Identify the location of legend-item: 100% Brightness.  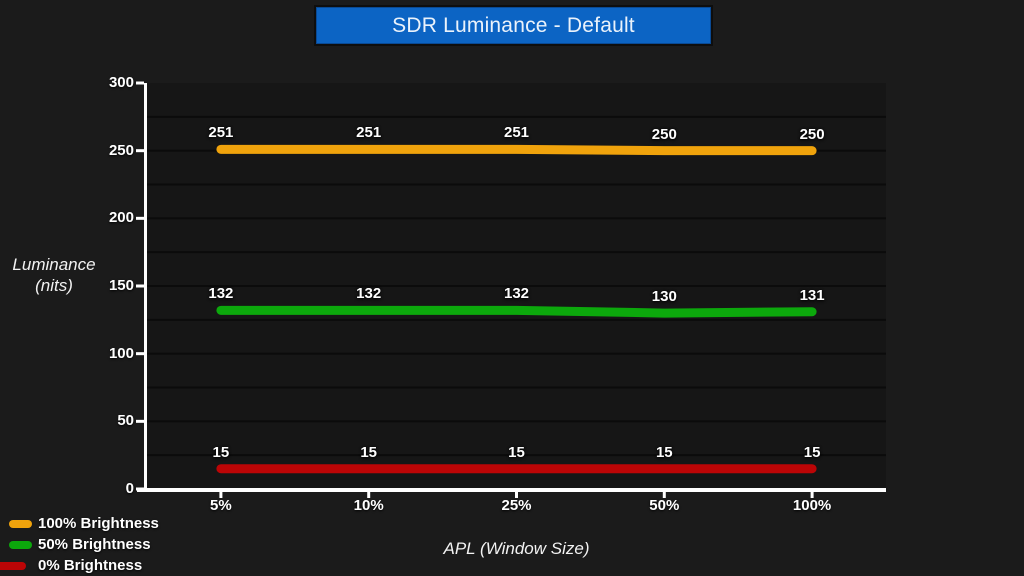
(84, 523).